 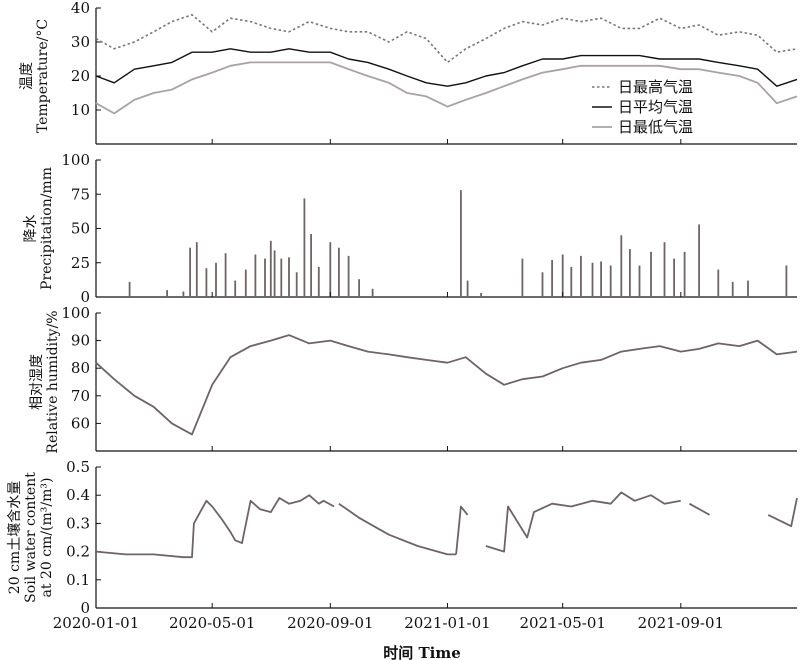 I want to click on soil-y-axis-title-line: 20 cm土壤含水量, so click(x=14, y=537).